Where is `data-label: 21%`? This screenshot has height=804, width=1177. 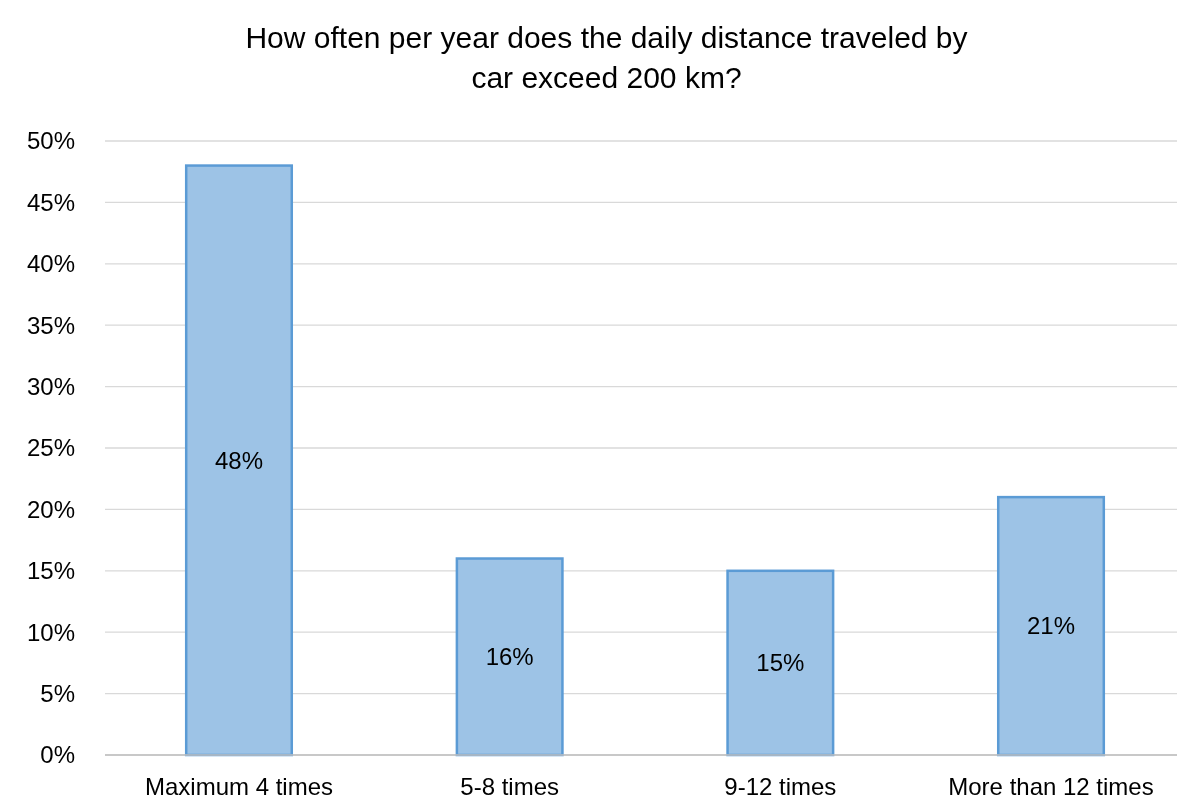 data-label: 21% is located at coordinates (1051, 626).